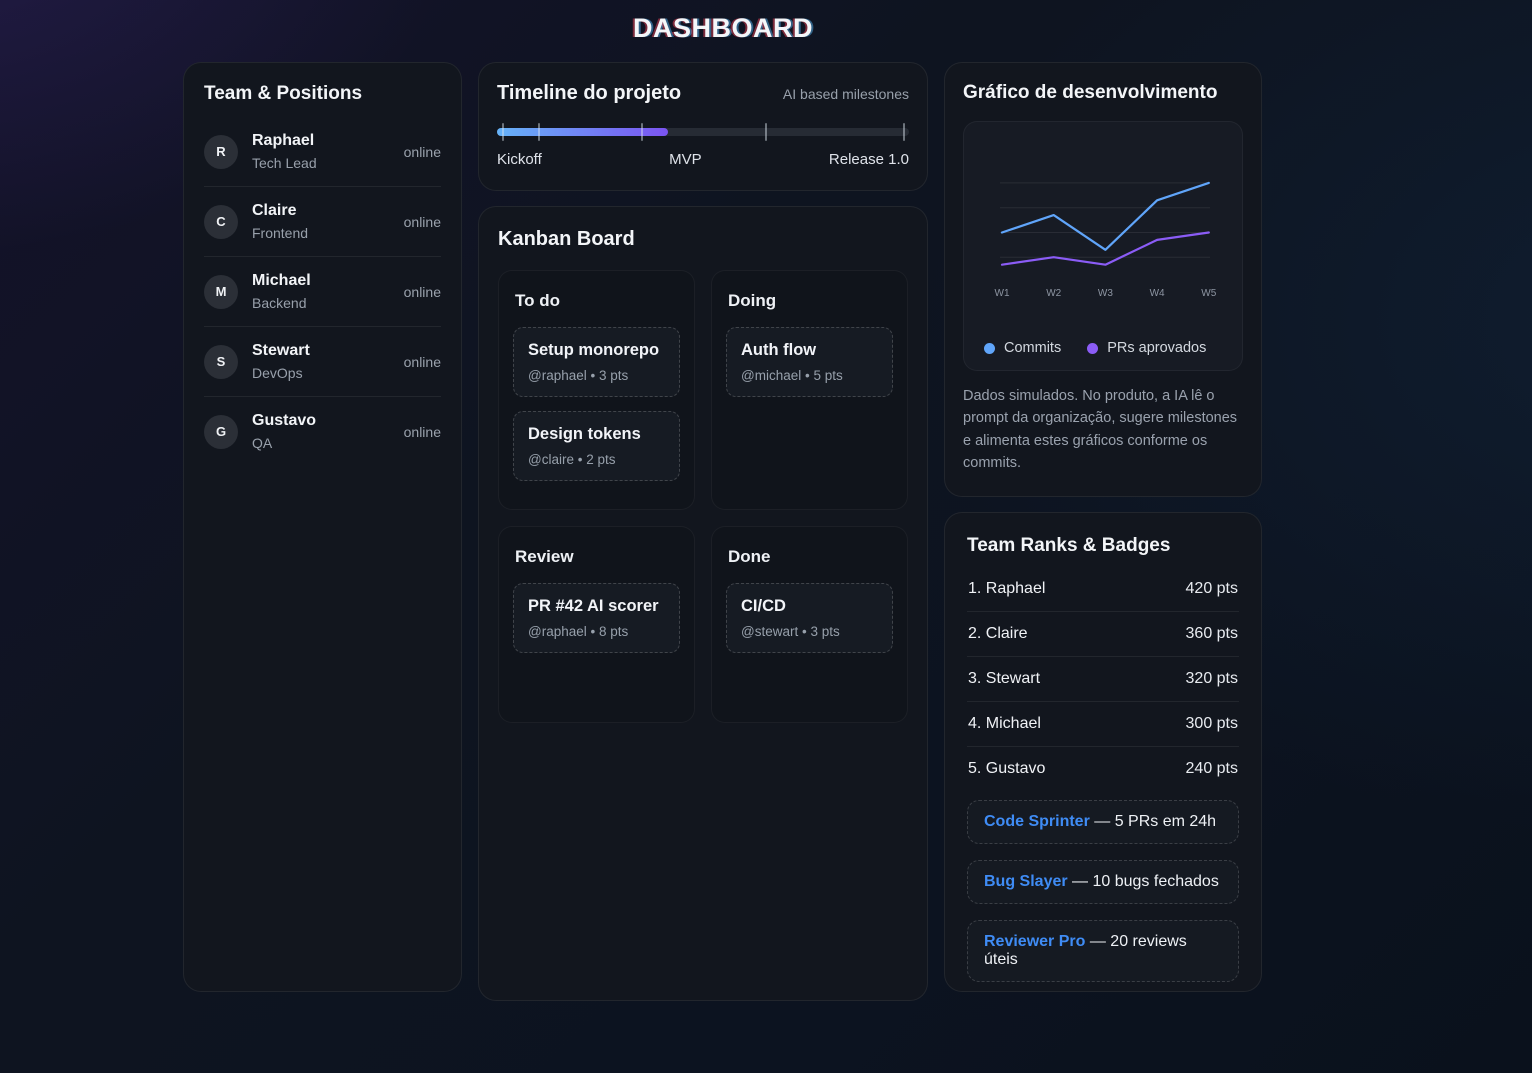  Describe the element at coordinates (584, 434) in the screenshot. I see `kanban-card-title: Design tokens` at that location.